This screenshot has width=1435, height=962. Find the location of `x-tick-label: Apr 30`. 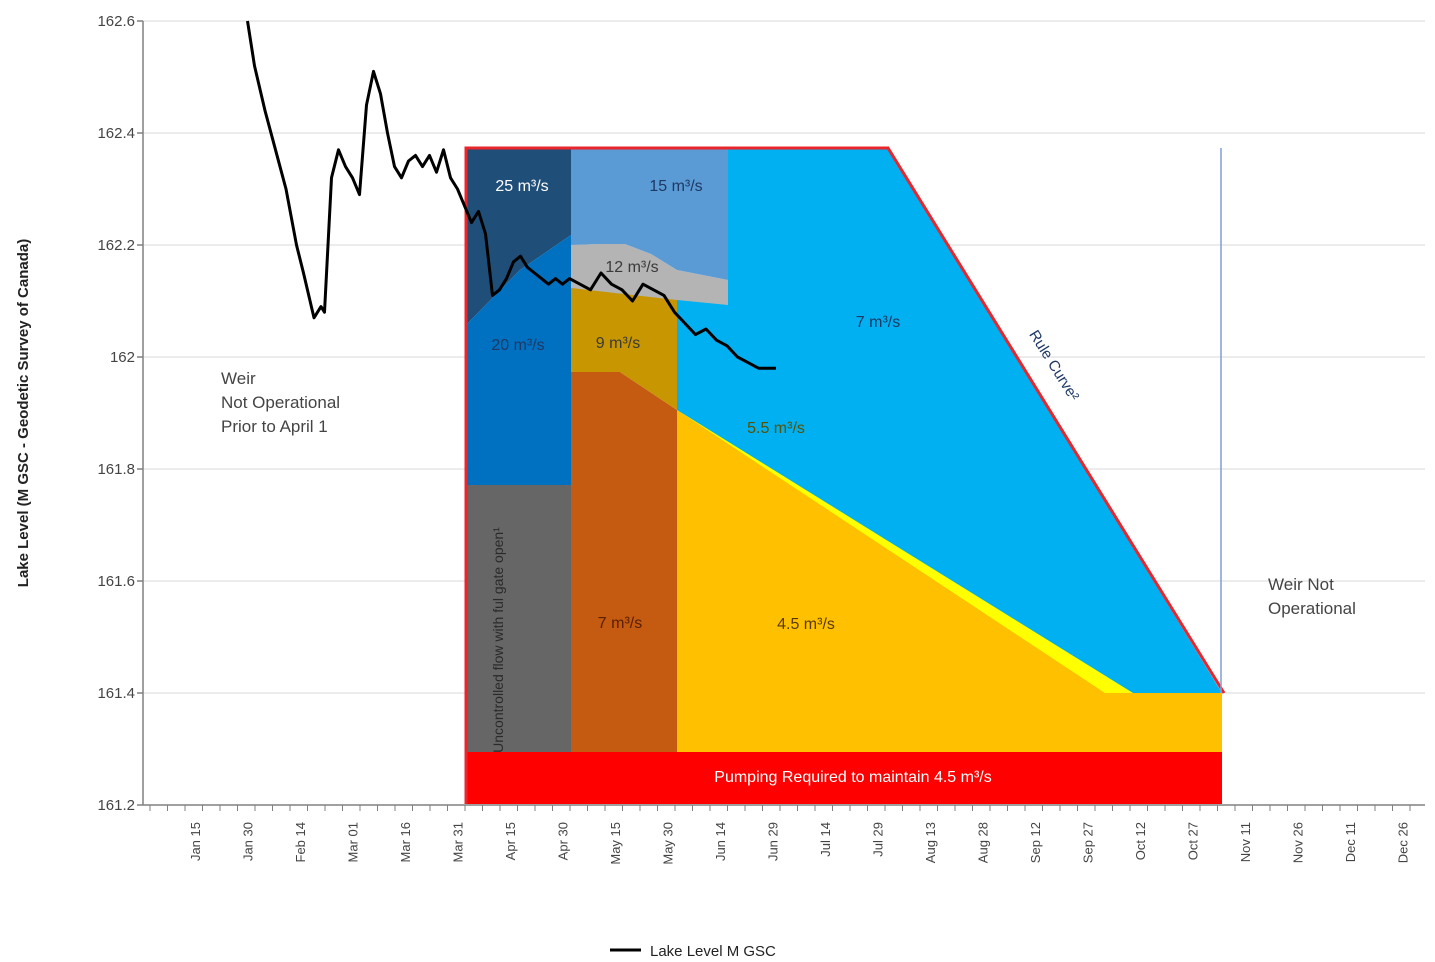

x-tick-label: Apr 30 is located at coordinates (563, 841).